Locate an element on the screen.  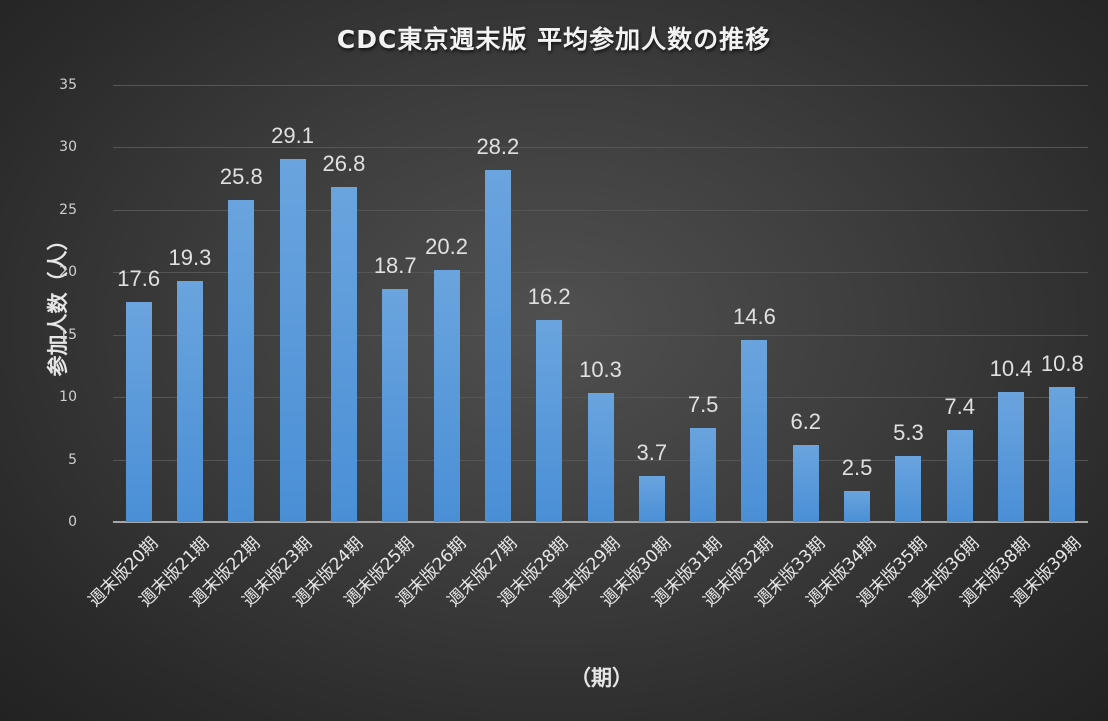
data-label: 14.6 is located at coordinates (754, 316).